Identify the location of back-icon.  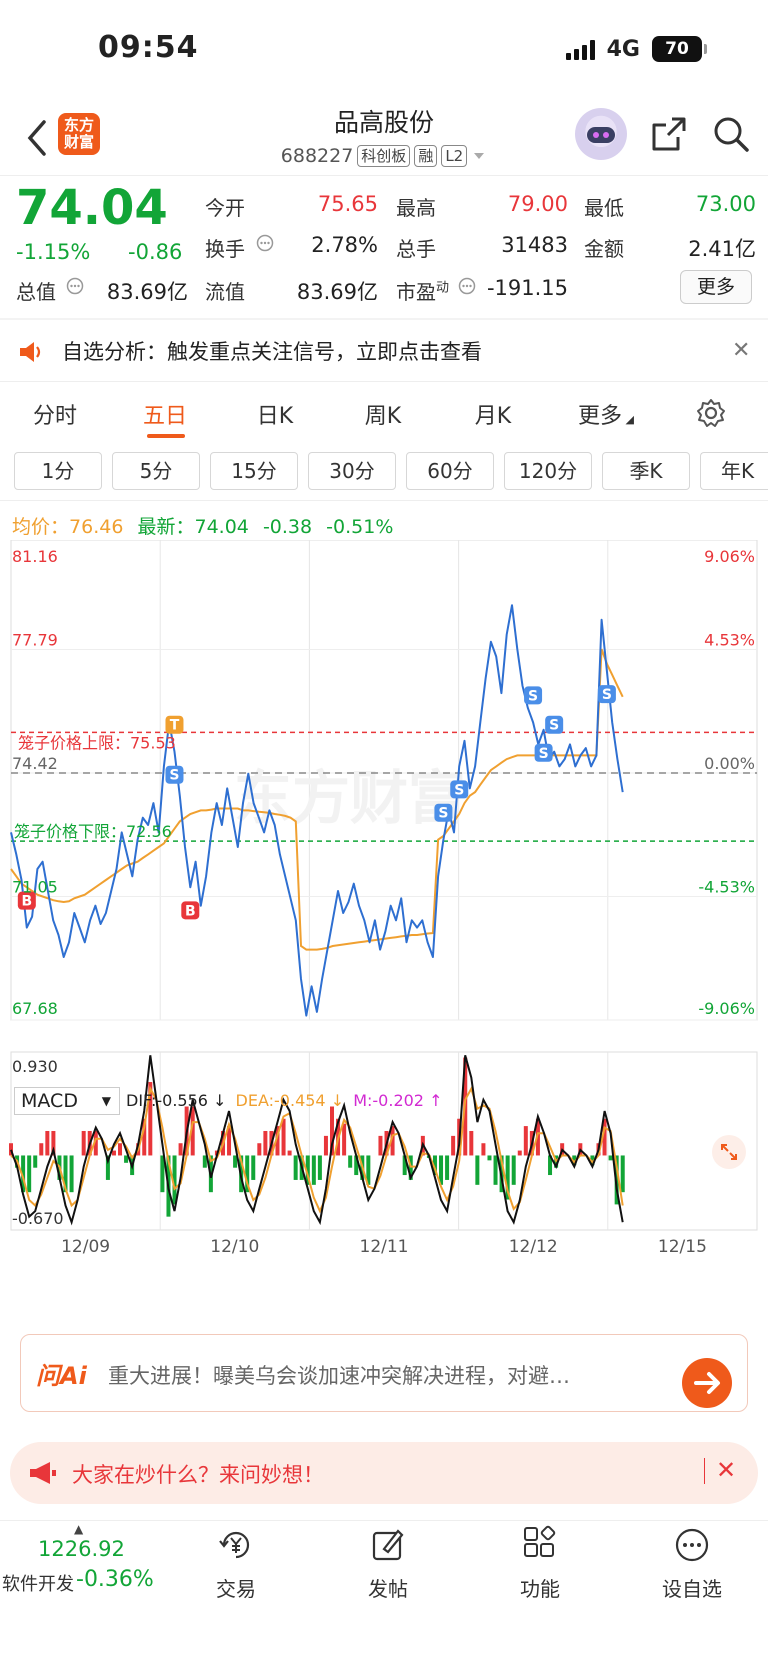
(36, 138).